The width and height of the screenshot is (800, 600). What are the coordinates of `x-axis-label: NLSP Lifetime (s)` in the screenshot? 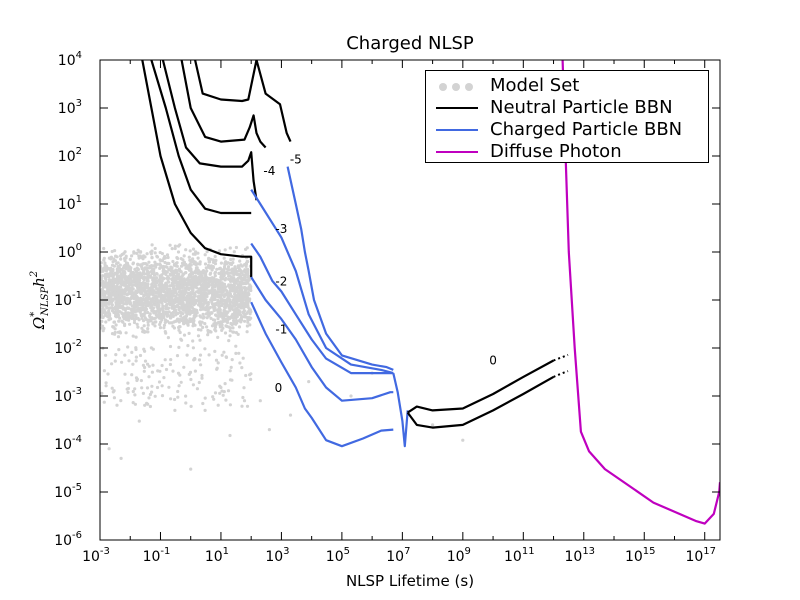 It's located at (410, 581).